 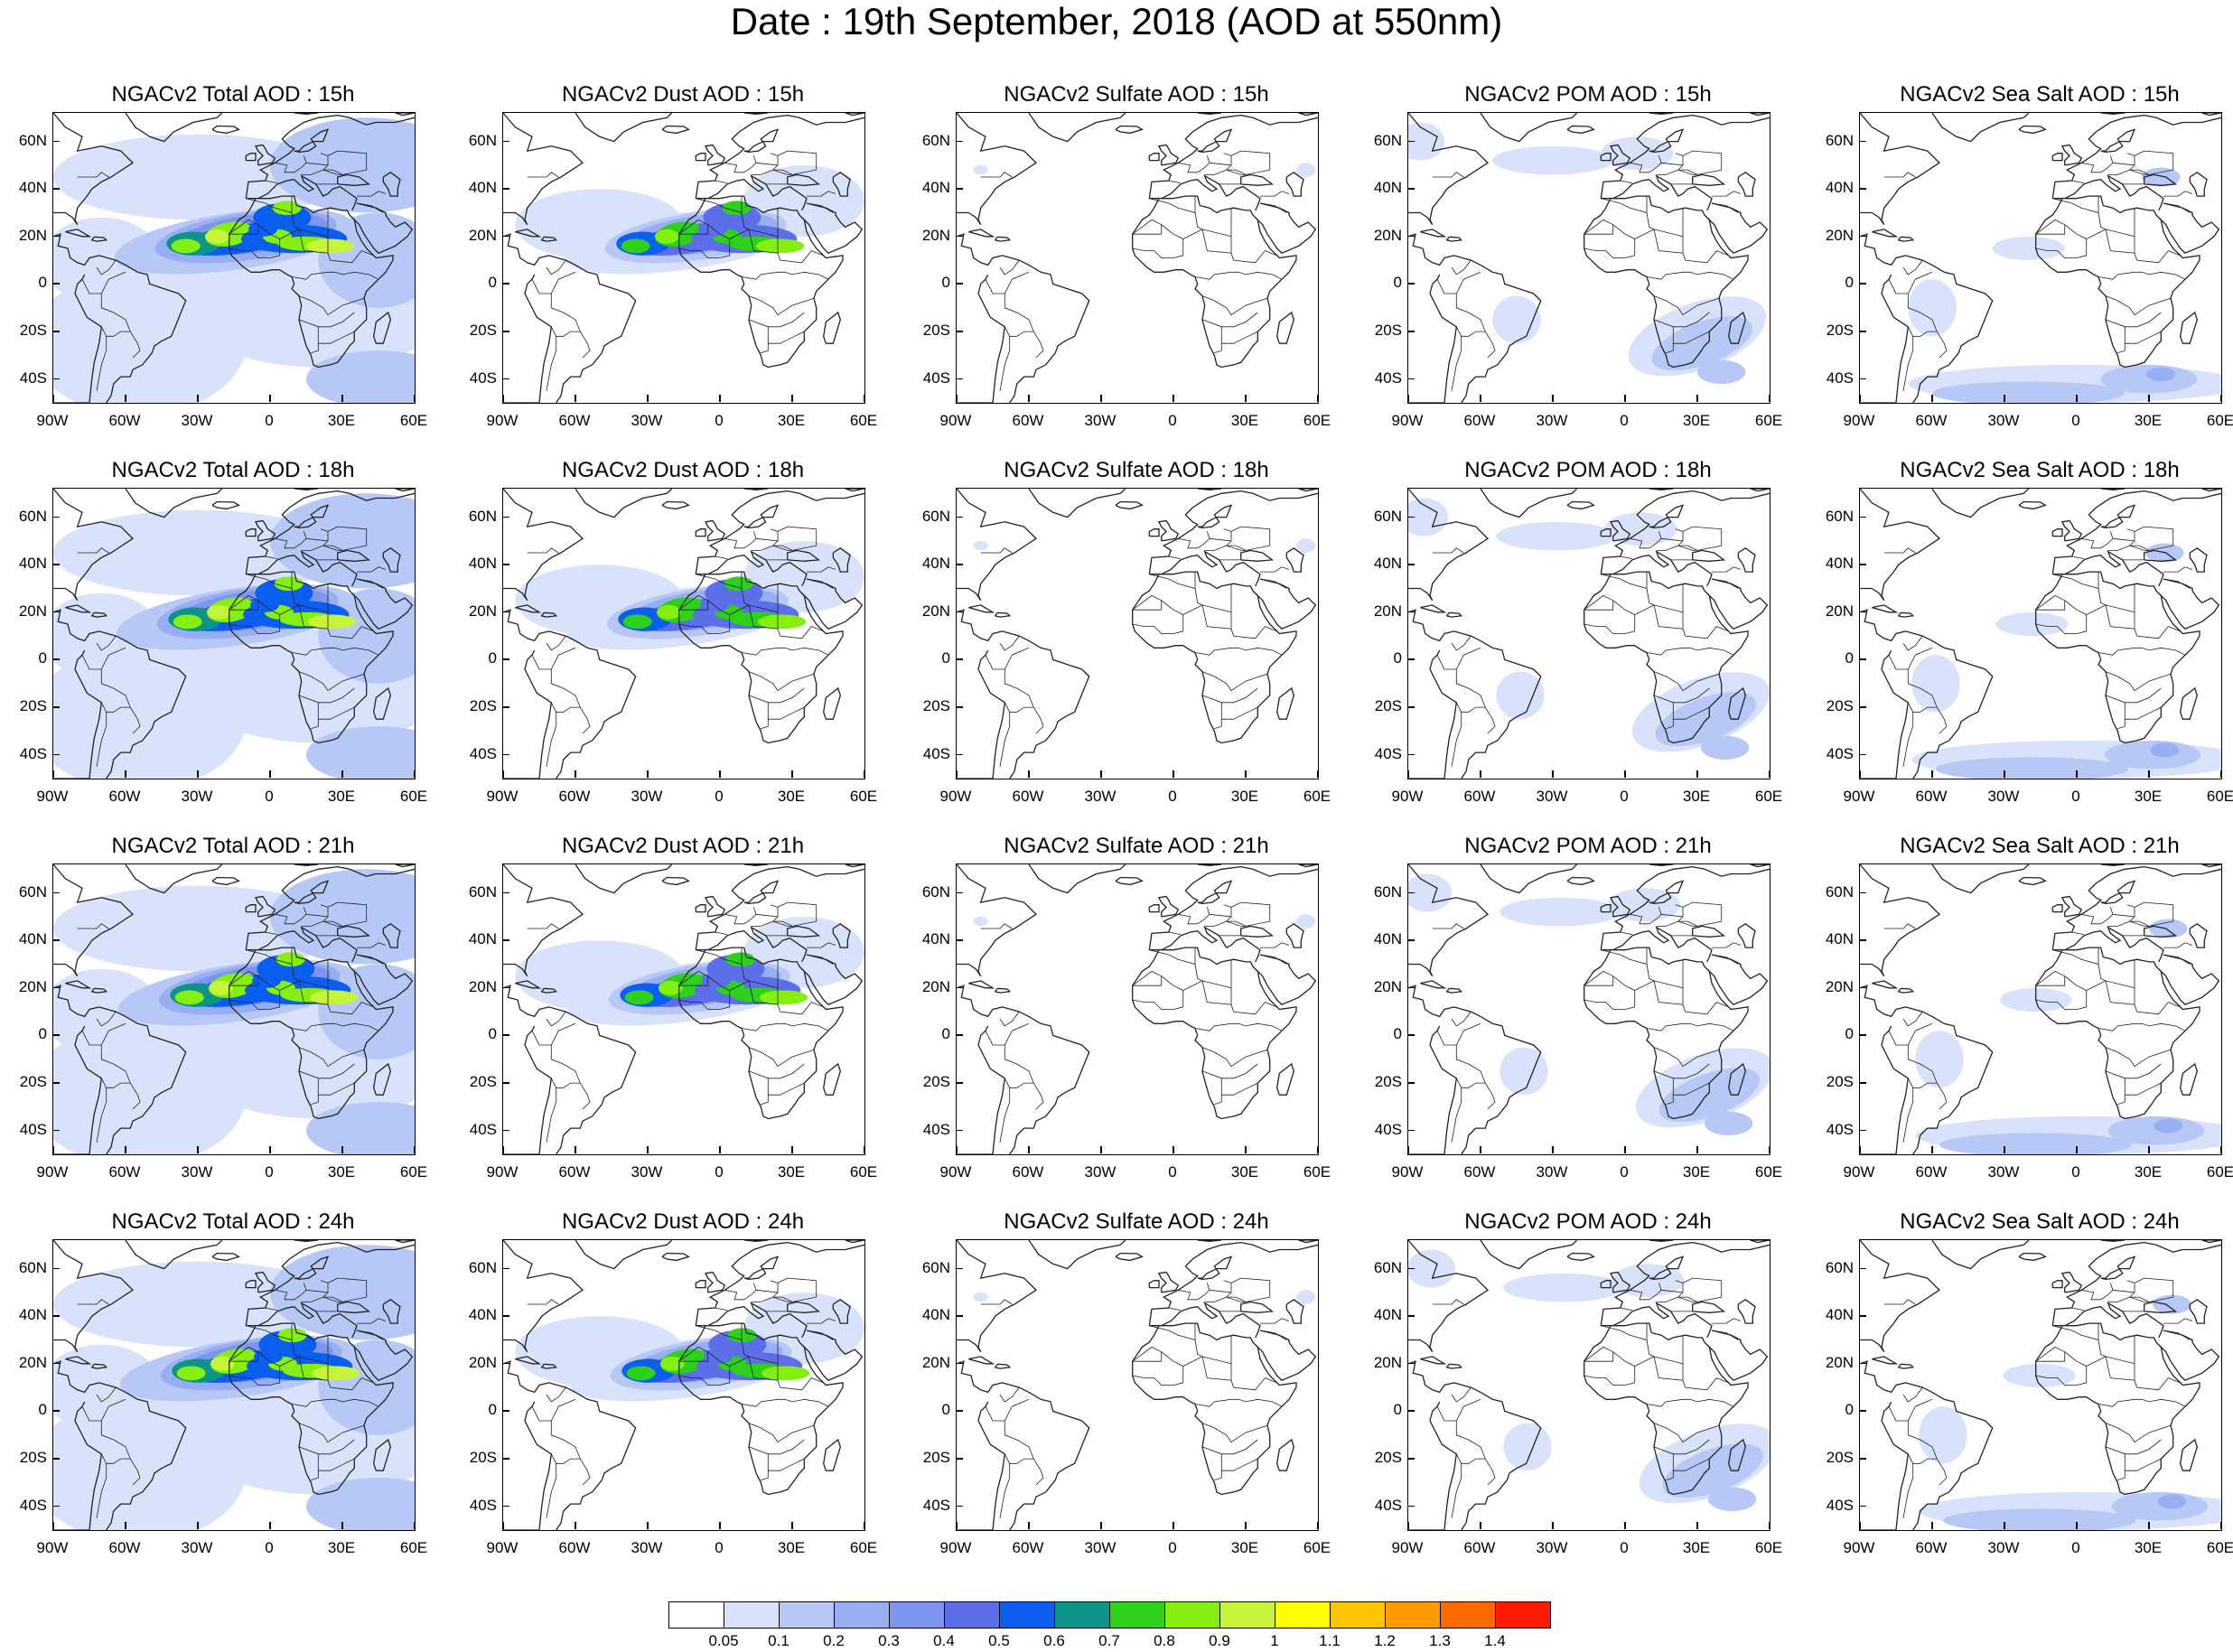 I want to click on panel-title: NGACv2 Sea Salt AOD : 18h, so click(x=2040, y=470).